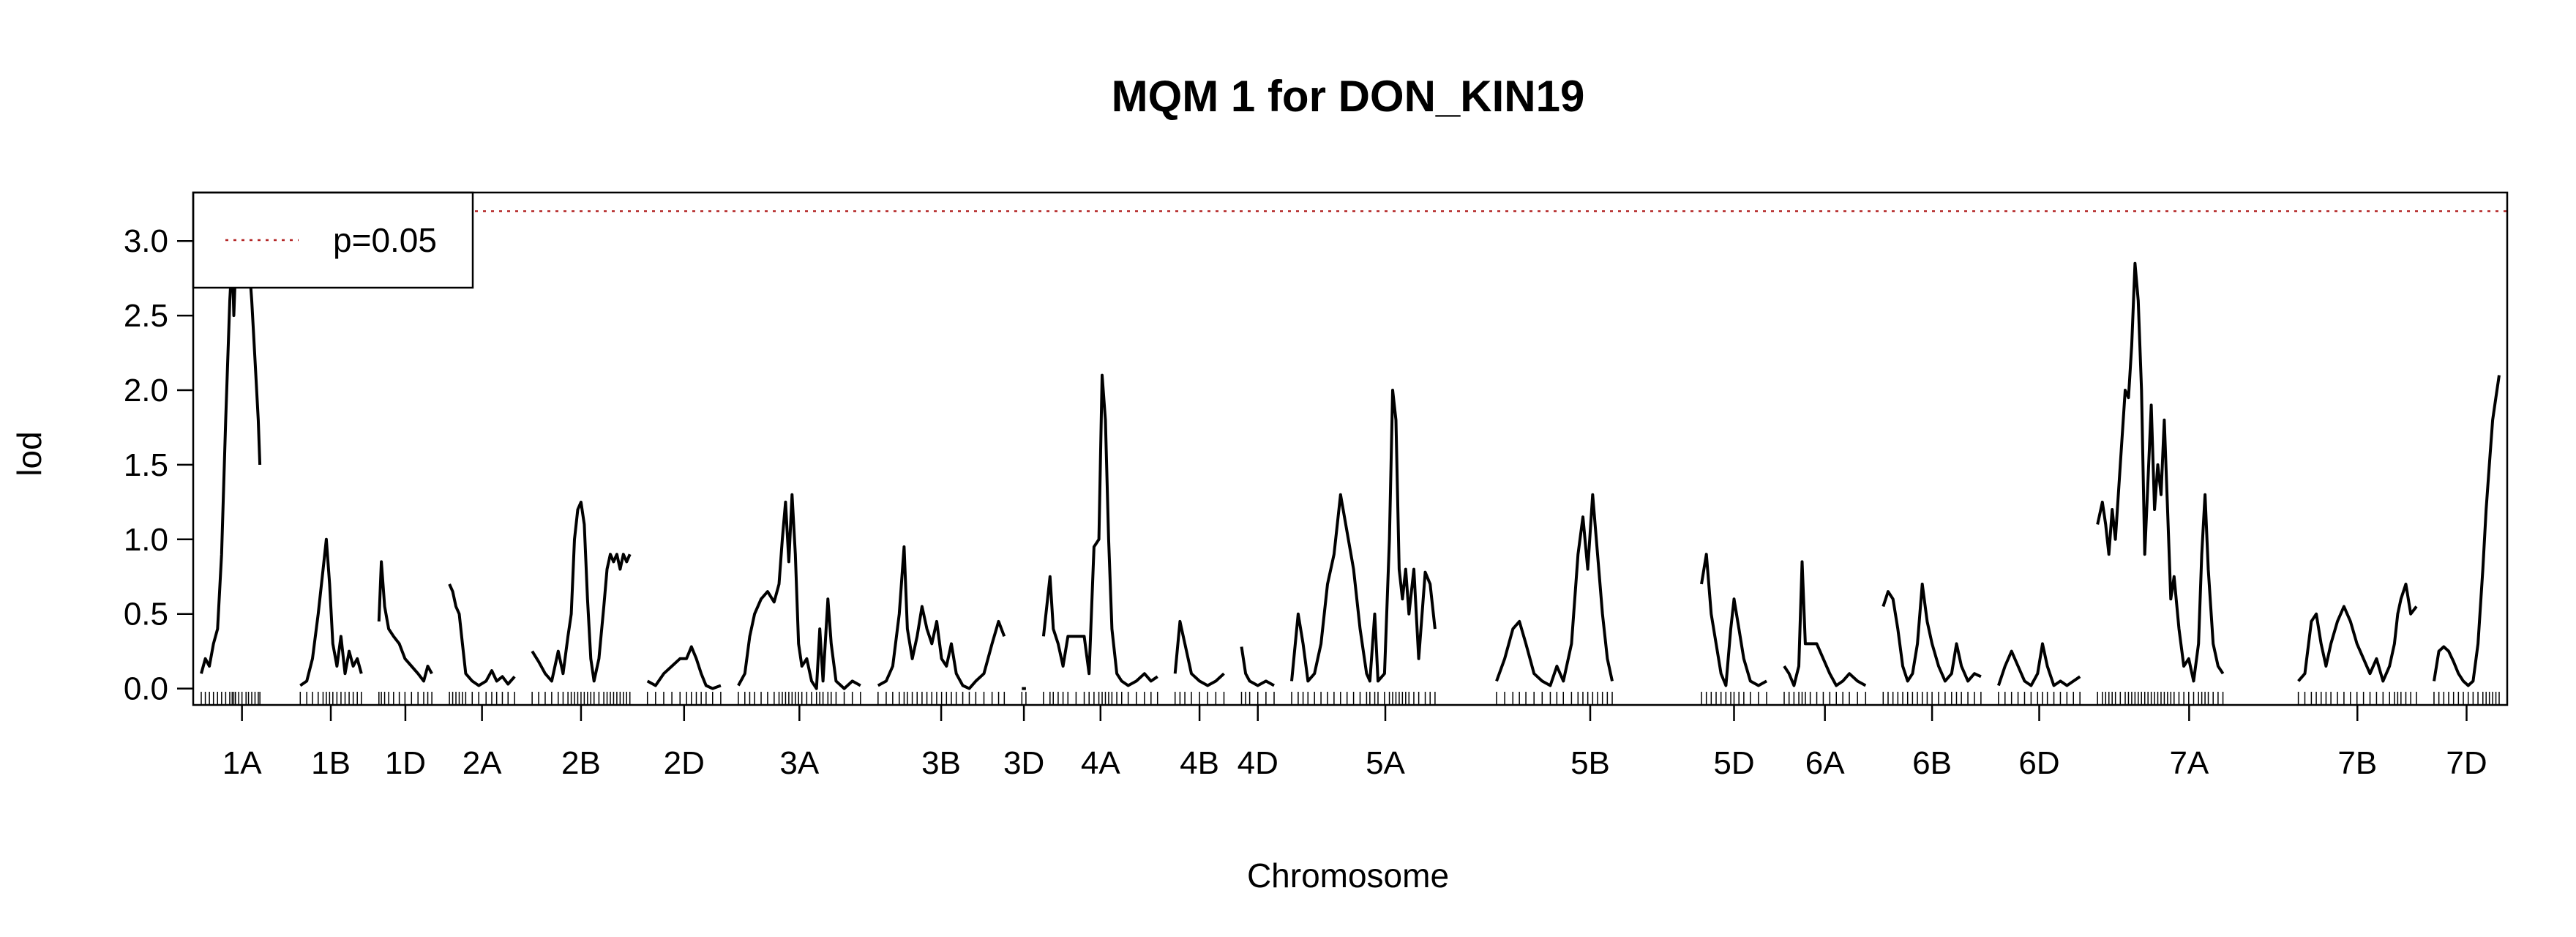  What do you see at coordinates (146, 390) in the screenshot?
I see `y-tick-label: 2.0` at bounding box center [146, 390].